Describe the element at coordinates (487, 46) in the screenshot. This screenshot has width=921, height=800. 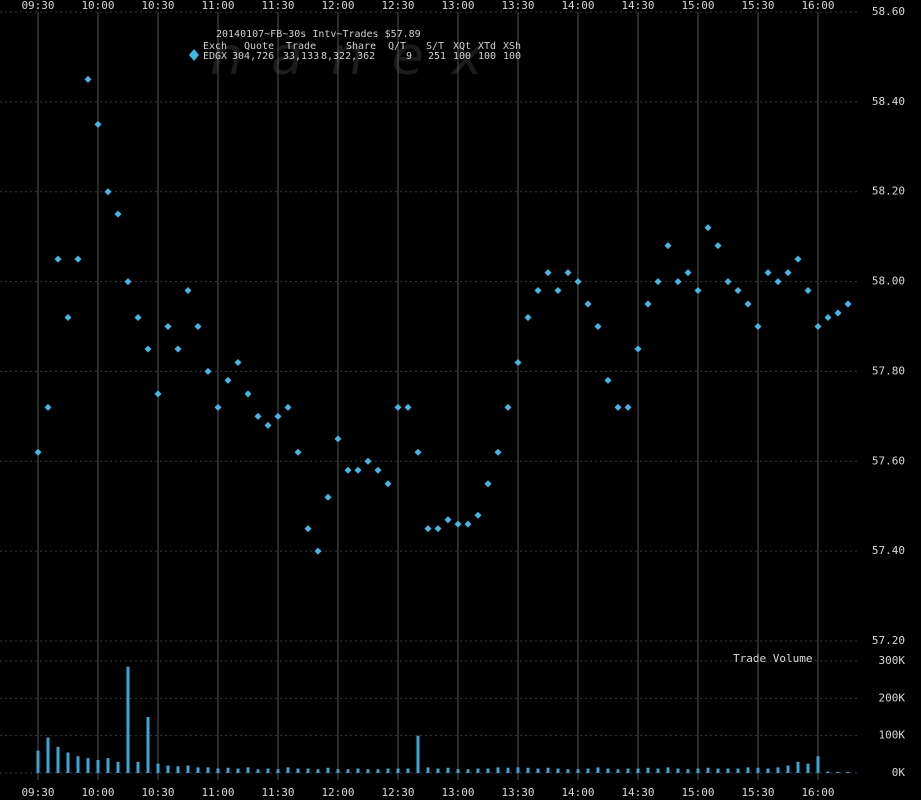
I see `table-header: XTd` at that location.